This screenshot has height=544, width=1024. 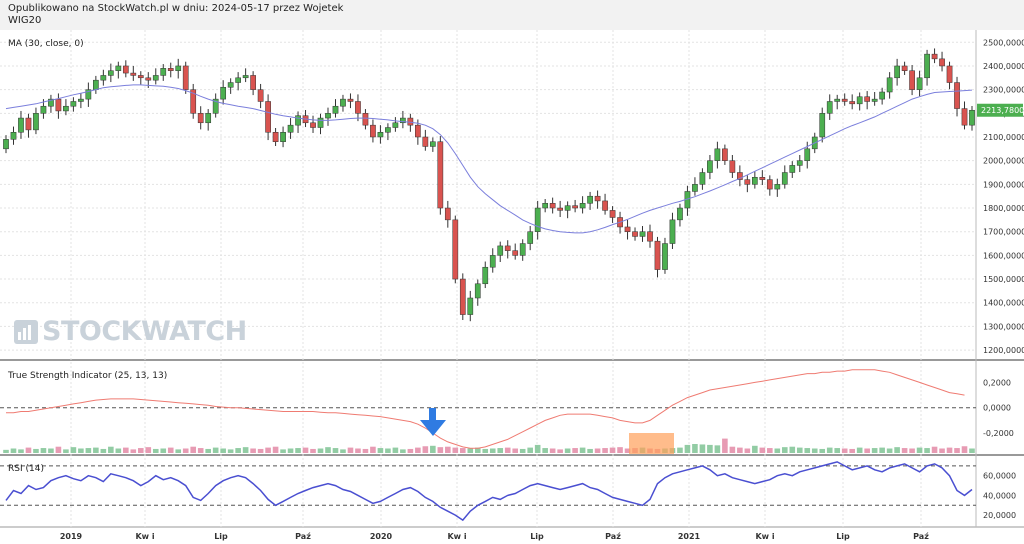 What do you see at coordinates (1003, 232) in the screenshot?
I see `y-tick-label: 1700,0000` at bounding box center [1003, 232].